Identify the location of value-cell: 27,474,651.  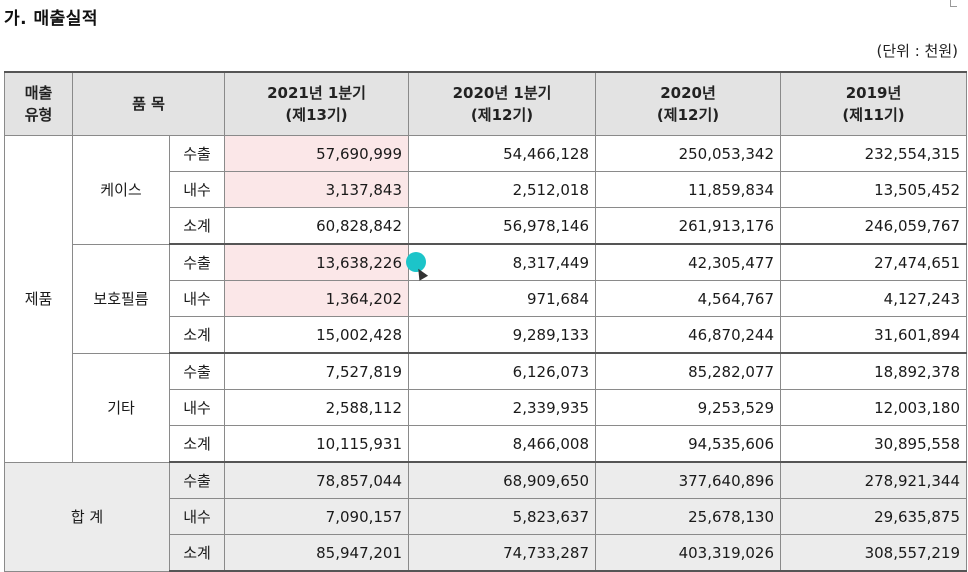
(874, 262).